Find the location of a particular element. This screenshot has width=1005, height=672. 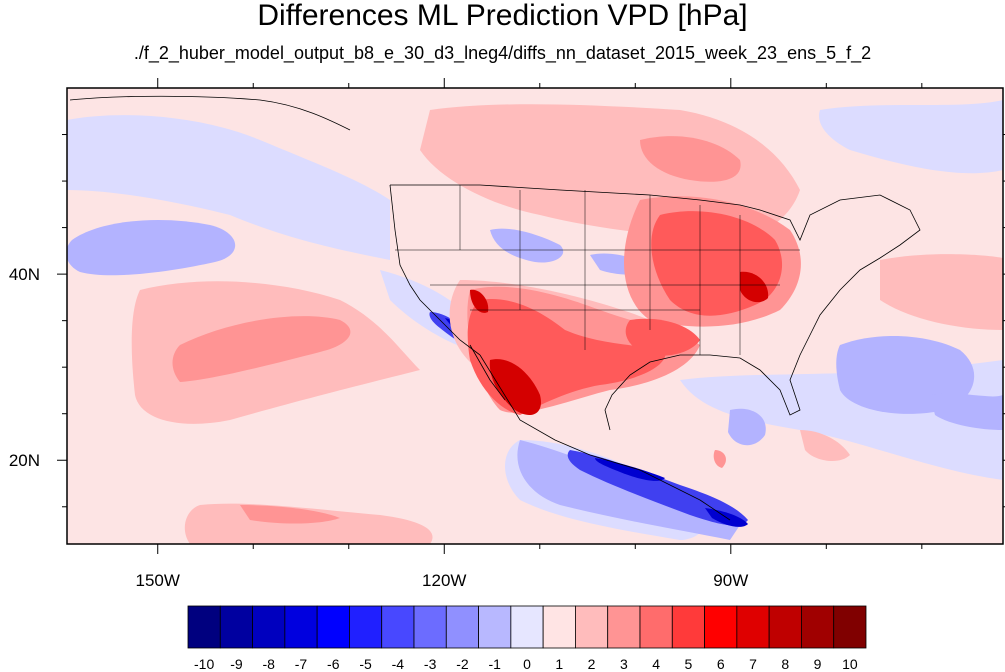

x-axis-labels: 150W 120W 90W is located at coordinates (442, 580).